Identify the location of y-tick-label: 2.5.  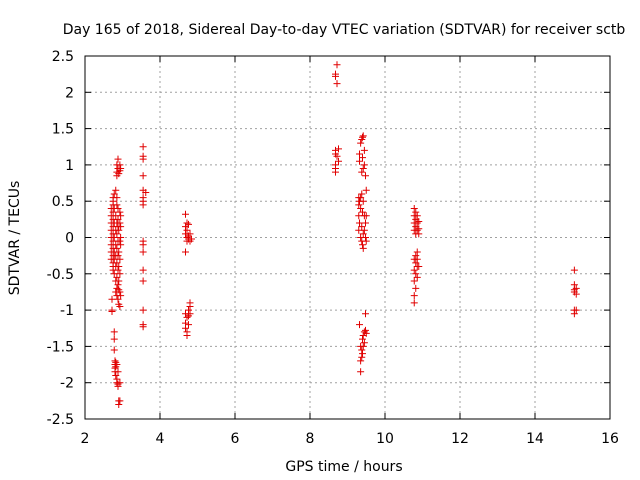
(63, 57).